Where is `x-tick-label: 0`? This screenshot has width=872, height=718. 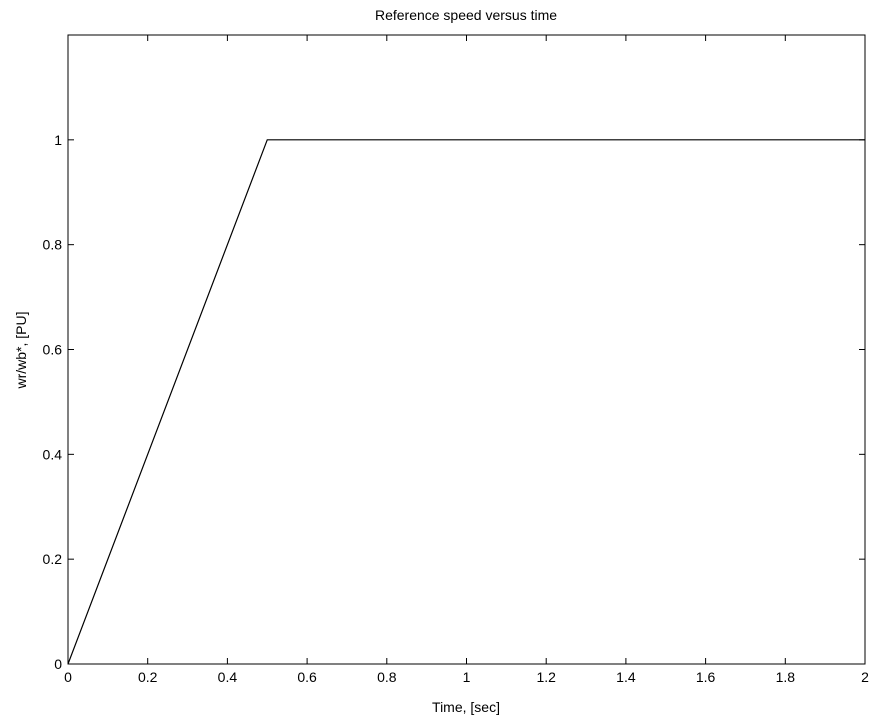
x-tick-label: 0 is located at coordinates (68, 677).